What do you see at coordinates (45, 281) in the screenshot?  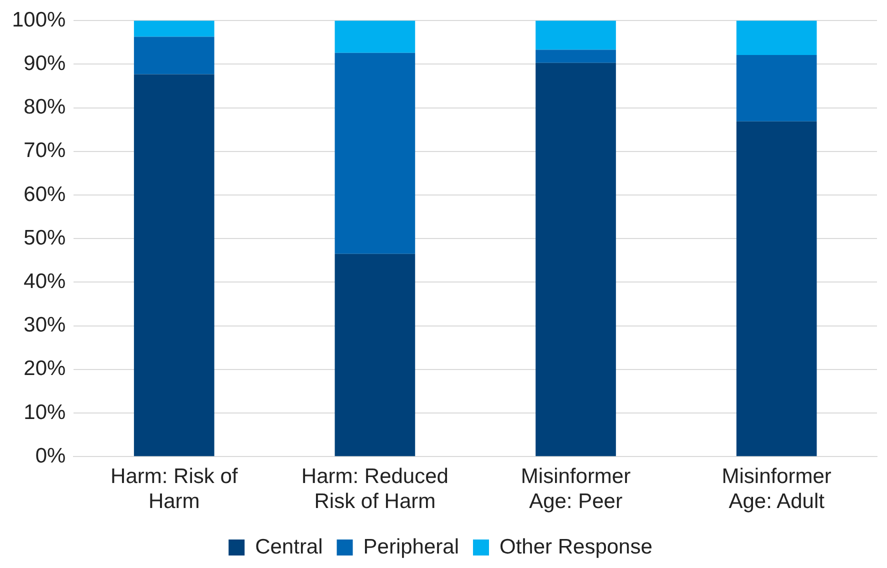 I see `y-tick-label: 40%` at bounding box center [45, 281].